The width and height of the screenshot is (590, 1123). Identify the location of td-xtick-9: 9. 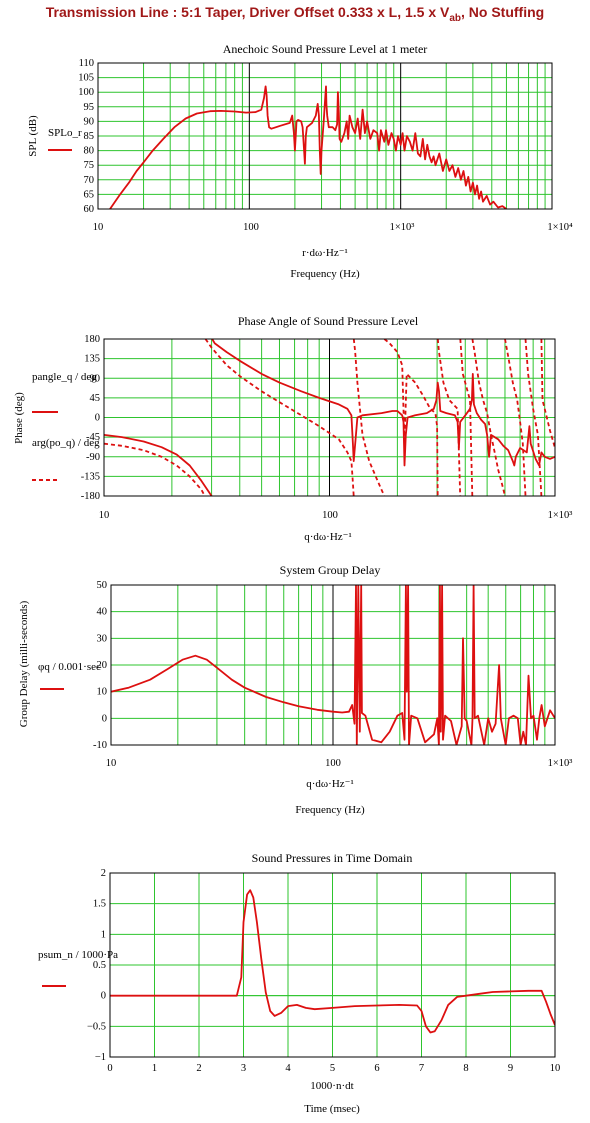
(510, 1068).